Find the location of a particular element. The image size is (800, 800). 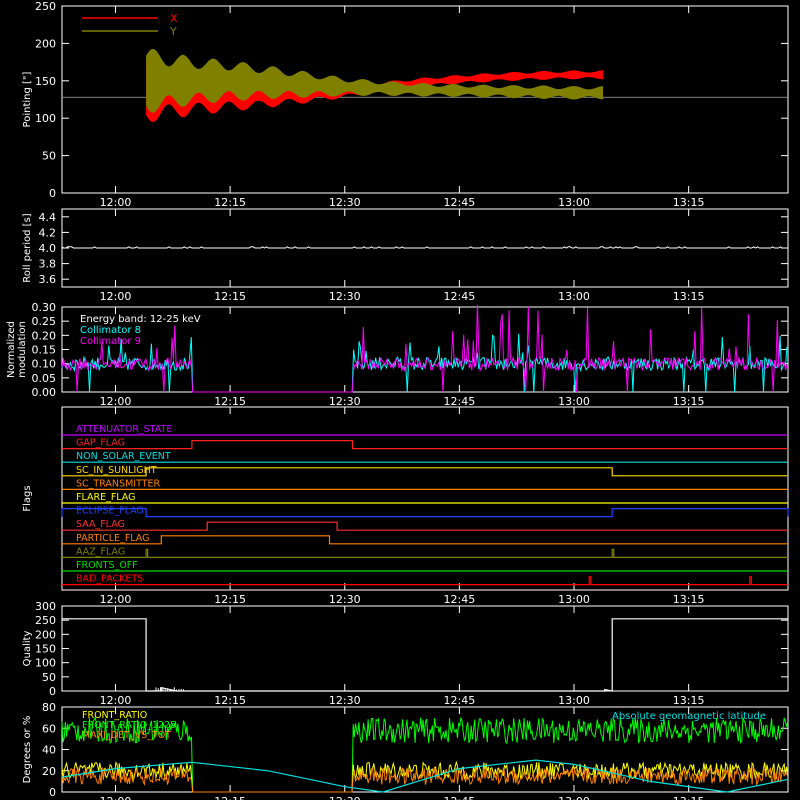

flag-label: SAA_FLAG is located at coordinates (100, 524).